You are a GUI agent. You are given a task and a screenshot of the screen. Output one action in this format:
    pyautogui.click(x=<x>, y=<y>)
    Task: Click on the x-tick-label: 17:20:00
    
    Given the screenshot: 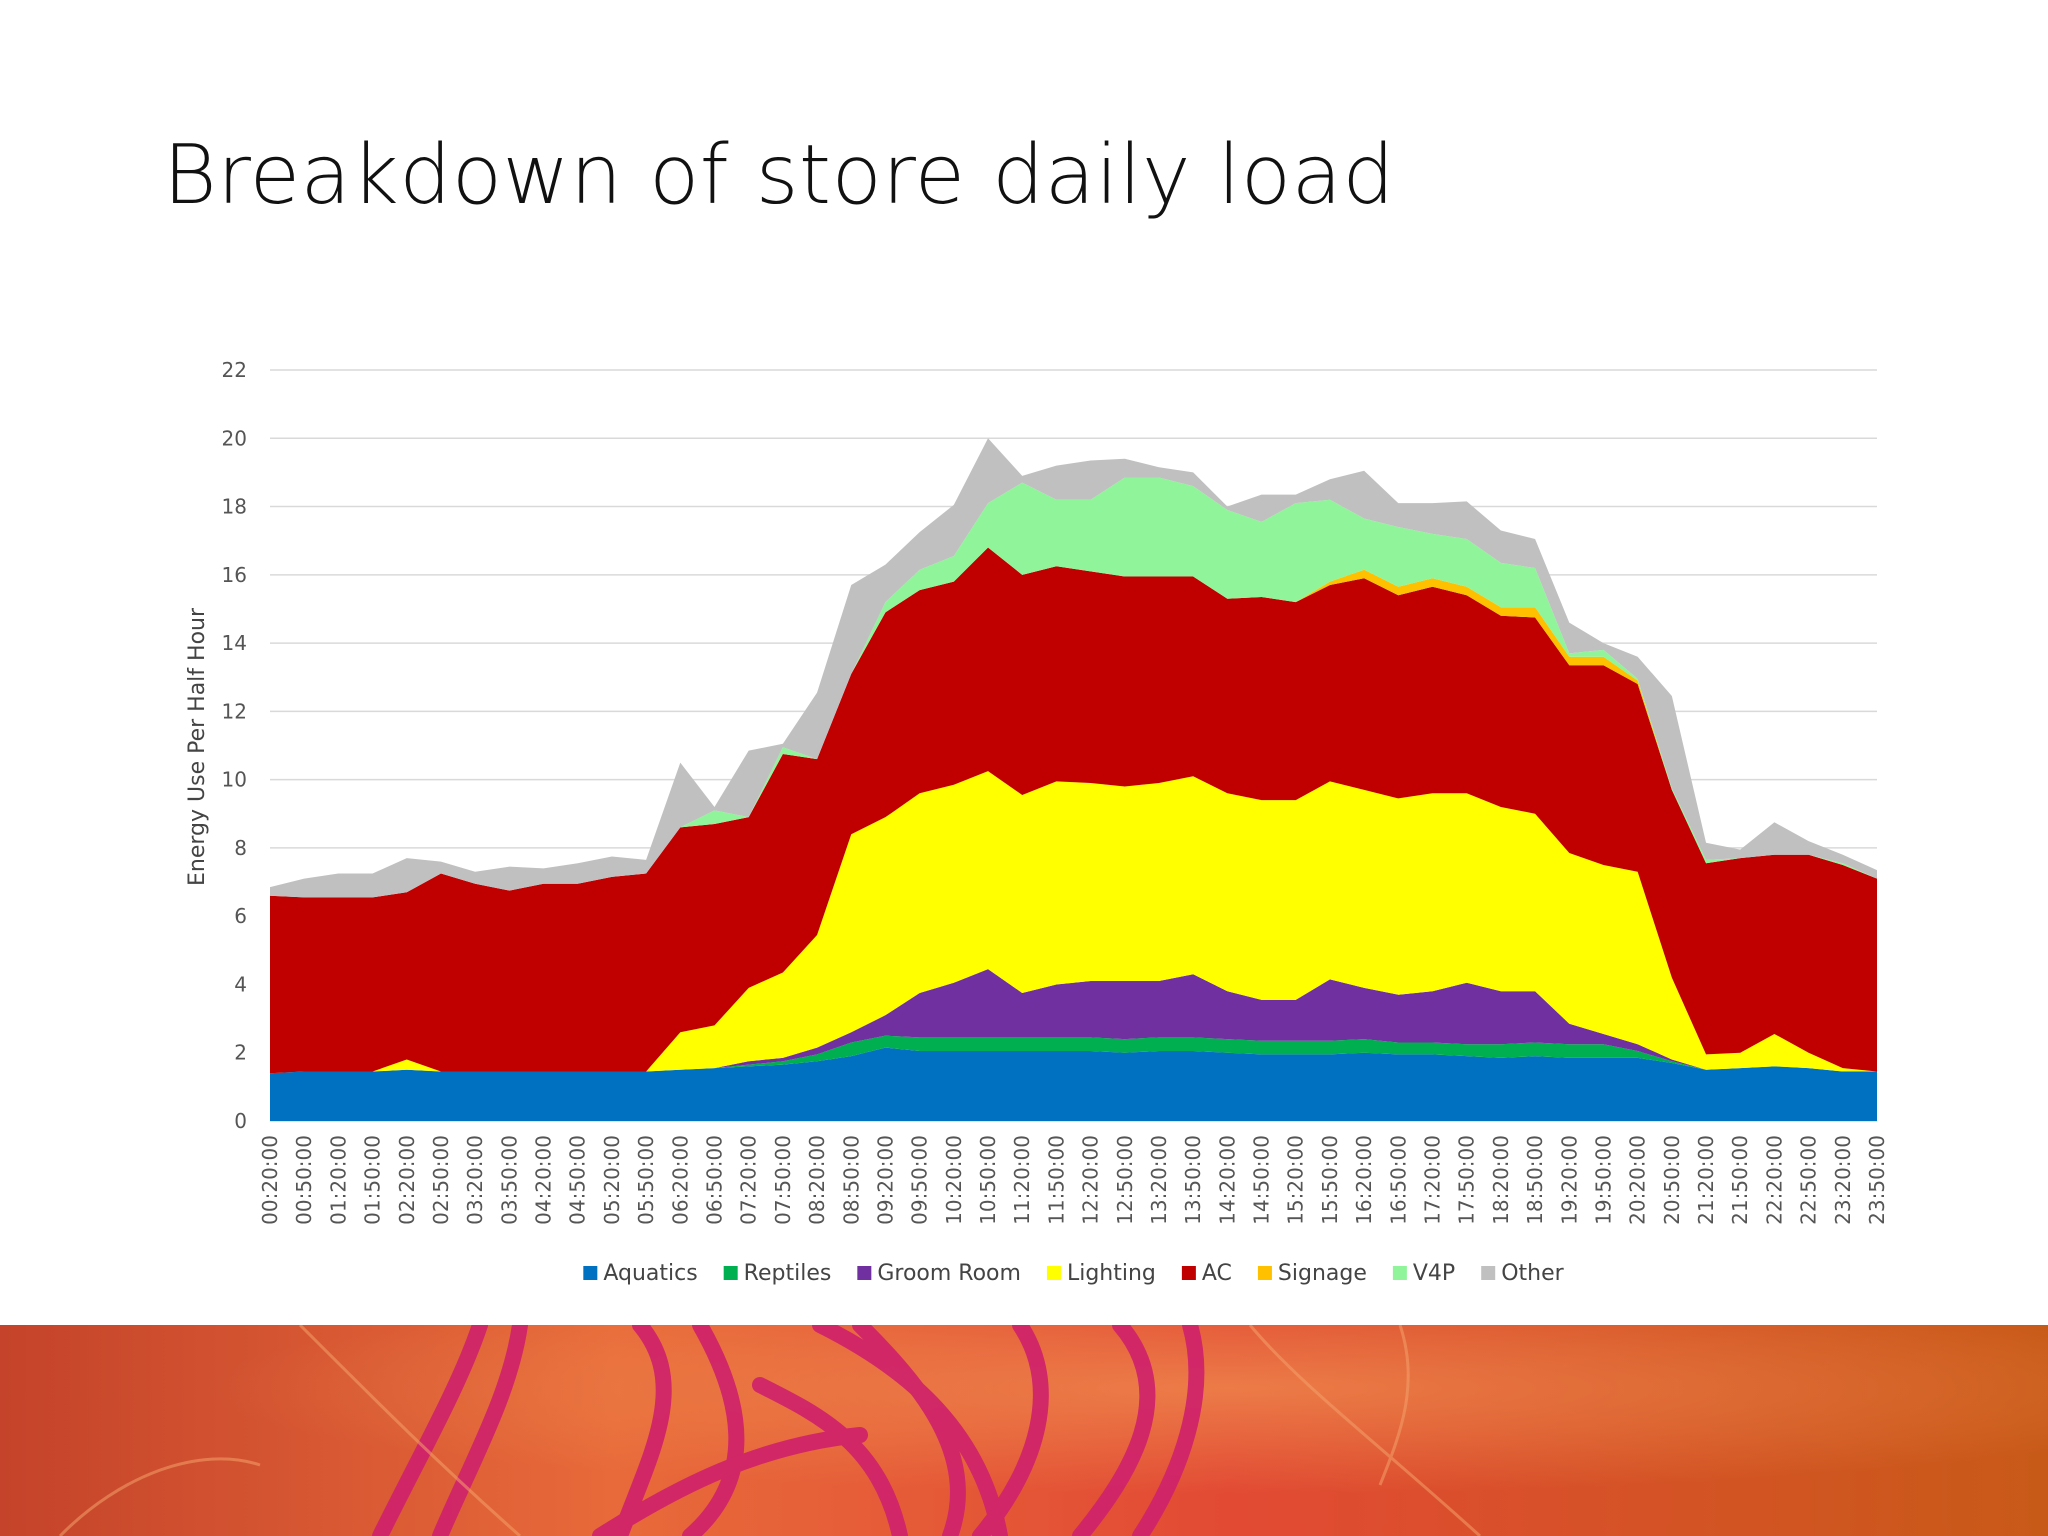 What is the action you would take?
    pyautogui.click(x=1433, y=1180)
    